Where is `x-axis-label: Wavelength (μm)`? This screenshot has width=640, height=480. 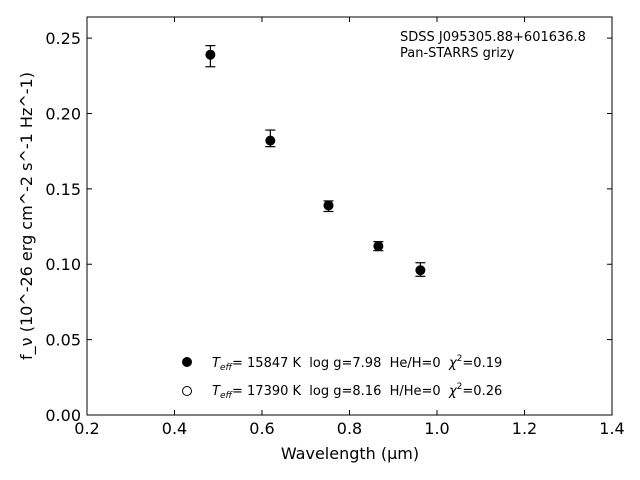 x-axis-label: Wavelength (μm) is located at coordinates (350, 453).